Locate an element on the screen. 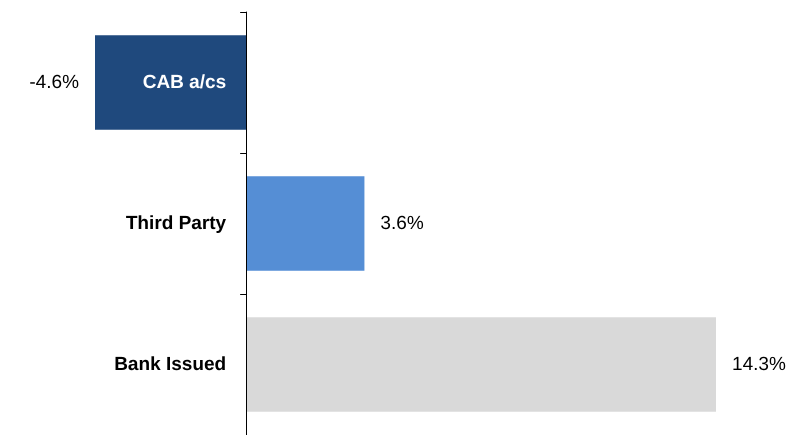 This screenshot has width=801, height=435. data-label: 14.3% is located at coordinates (759, 364).